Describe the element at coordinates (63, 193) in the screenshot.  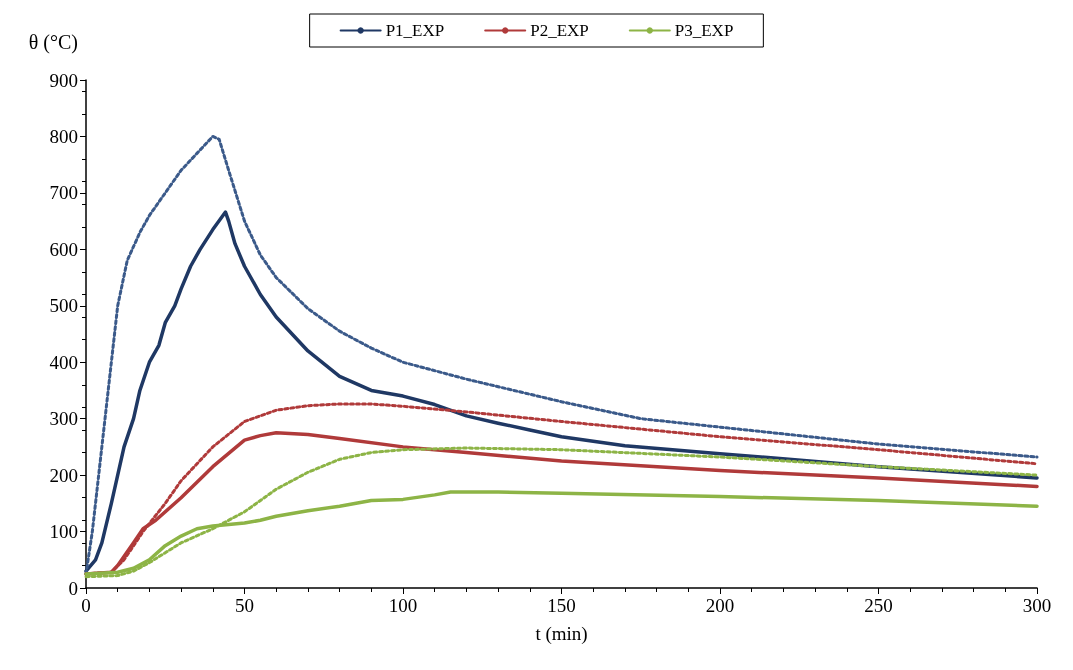
I see `y-tick-label: 700` at that location.